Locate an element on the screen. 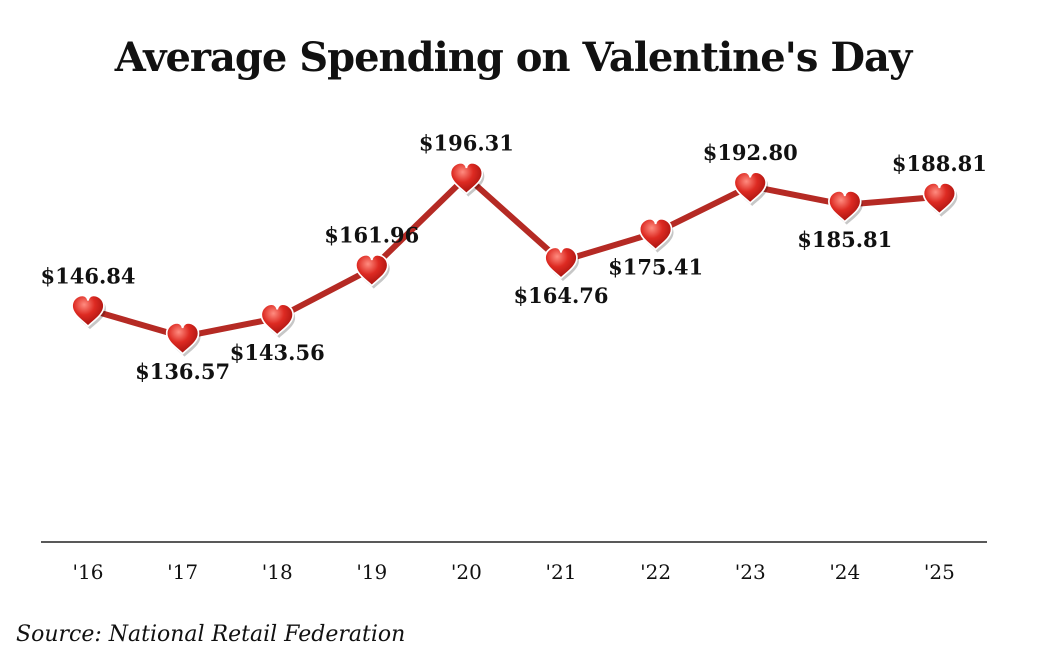 This screenshot has height=665, width=1041. data-label: $161.96 is located at coordinates (371, 235).